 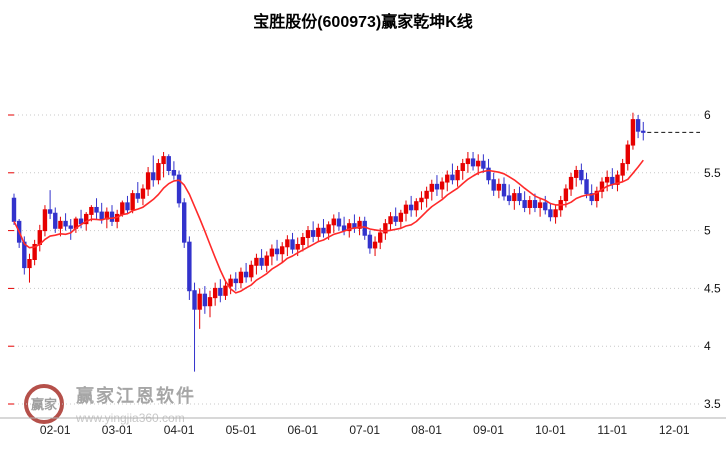 What do you see at coordinates (712, 404) in the screenshot?
I see `y-axis-label: 3.5` at bounding box center [712, 404].